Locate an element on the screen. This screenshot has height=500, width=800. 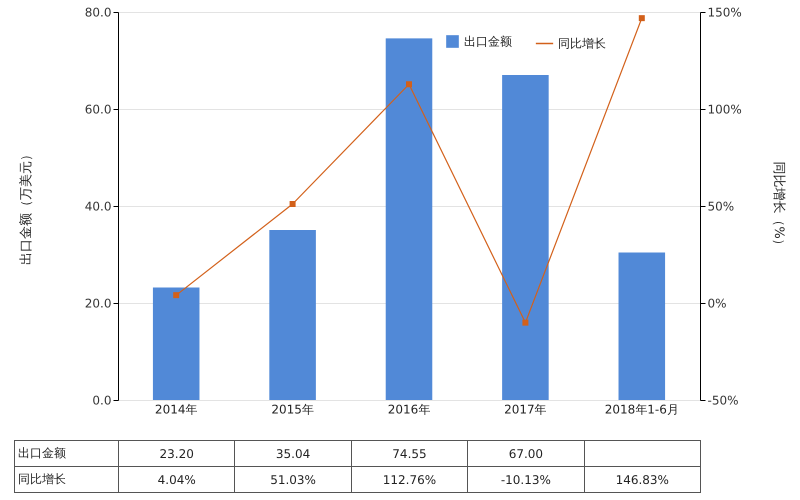
y-tick-label: 40.0 is located at coordinates (98, 207).